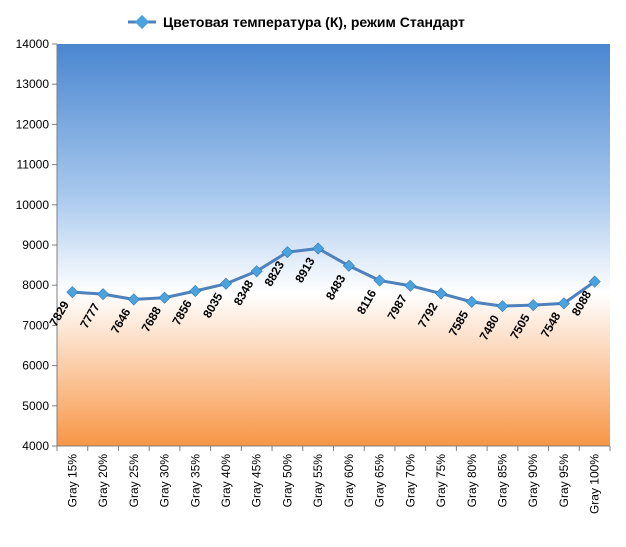  I want to click on y-tick-label: 11000, so click(33, 165).